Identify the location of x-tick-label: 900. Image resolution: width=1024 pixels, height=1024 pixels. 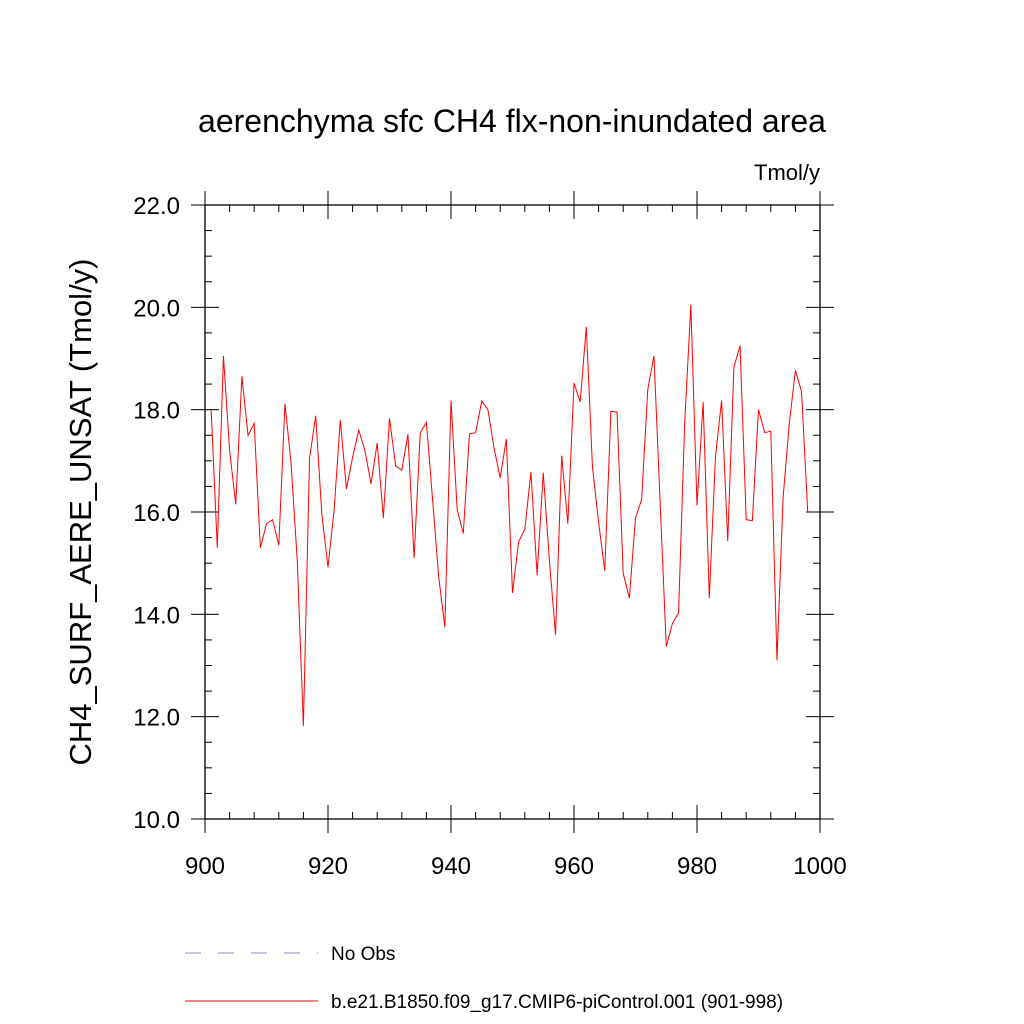
(205, 866).